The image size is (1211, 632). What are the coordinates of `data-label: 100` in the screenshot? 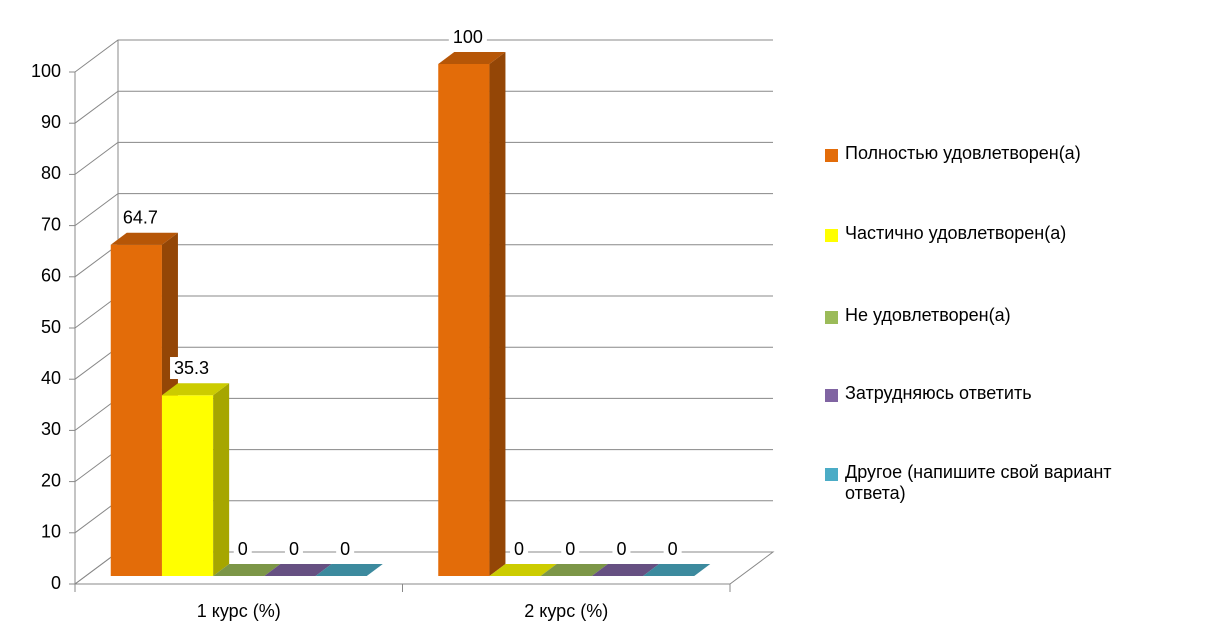 It's located at (468, 37).